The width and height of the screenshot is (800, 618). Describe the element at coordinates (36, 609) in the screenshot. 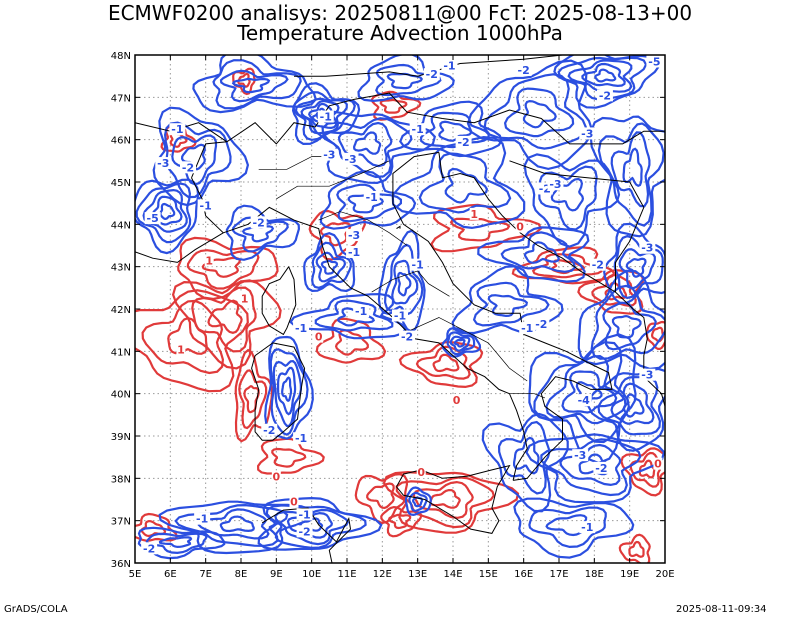

I see `software-credit: GrADS/COLA` at that location.